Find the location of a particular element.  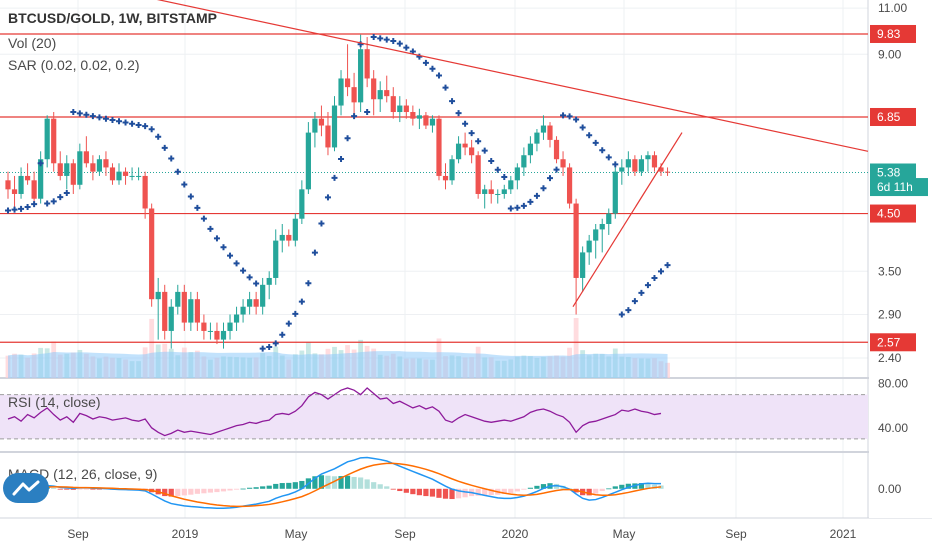

volume-legend: Vol (20) is located at coordinates (32, 43).